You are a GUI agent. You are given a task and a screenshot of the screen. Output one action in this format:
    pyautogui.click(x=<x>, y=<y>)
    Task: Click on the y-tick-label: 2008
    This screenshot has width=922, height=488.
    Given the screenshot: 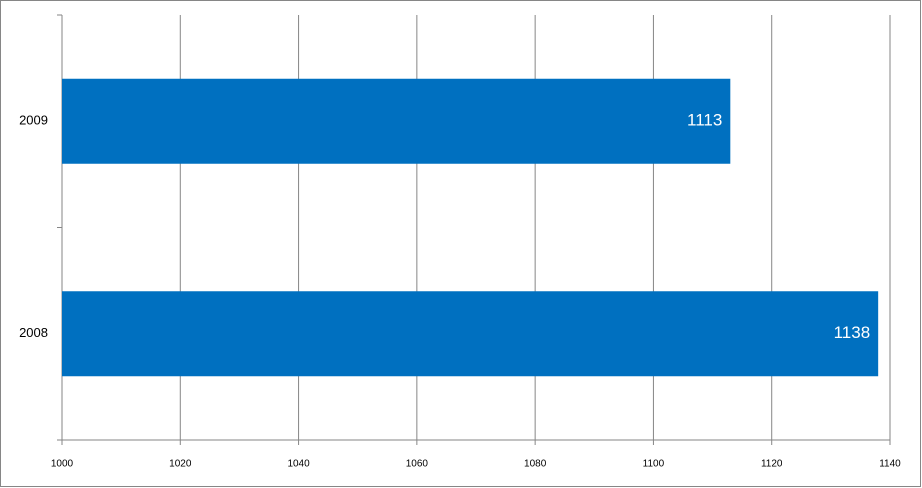 What is the action you would take?
    pyautogui.click(x=33, y=332)
    